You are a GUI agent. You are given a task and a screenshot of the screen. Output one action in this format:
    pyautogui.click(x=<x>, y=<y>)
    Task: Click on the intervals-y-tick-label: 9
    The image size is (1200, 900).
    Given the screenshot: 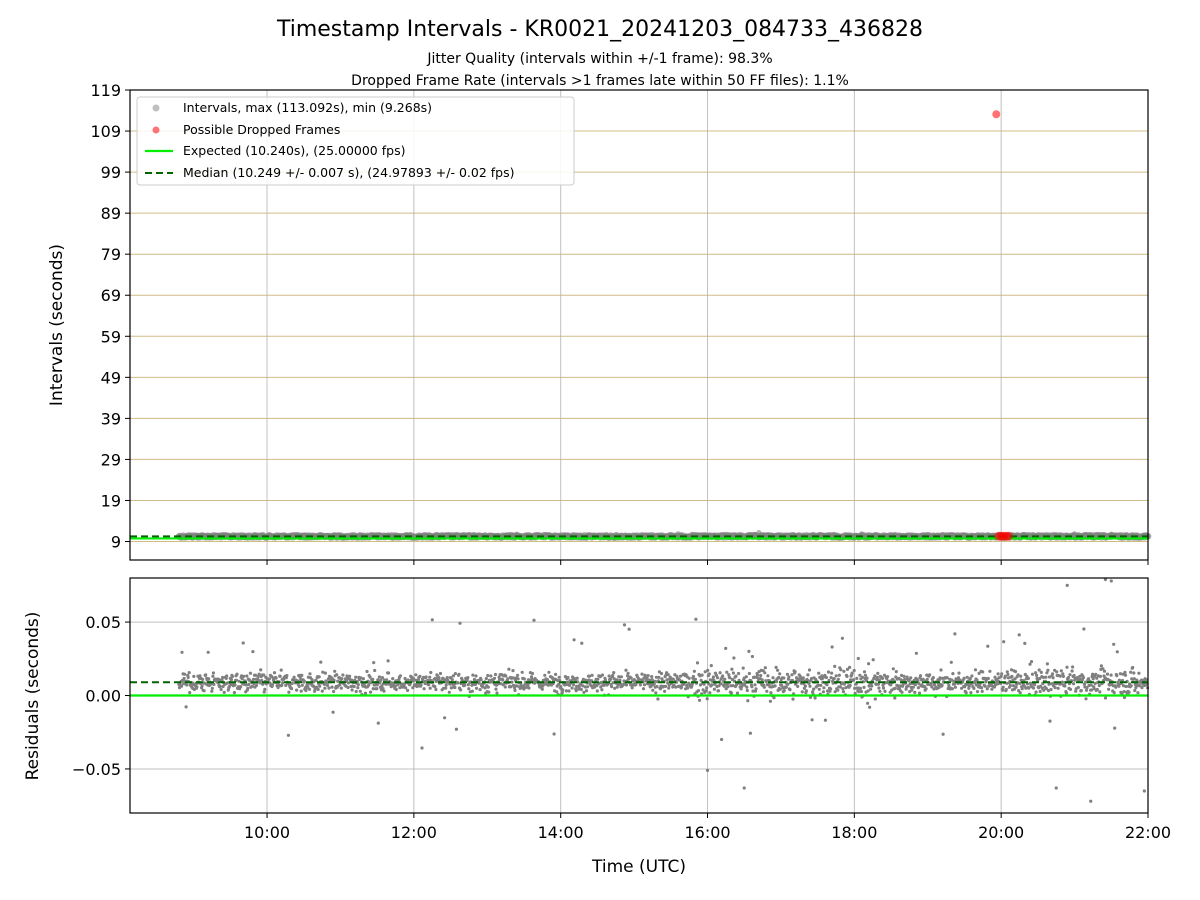 What is the action you would take?
    pyautogui.click(x=116, y=542)
    